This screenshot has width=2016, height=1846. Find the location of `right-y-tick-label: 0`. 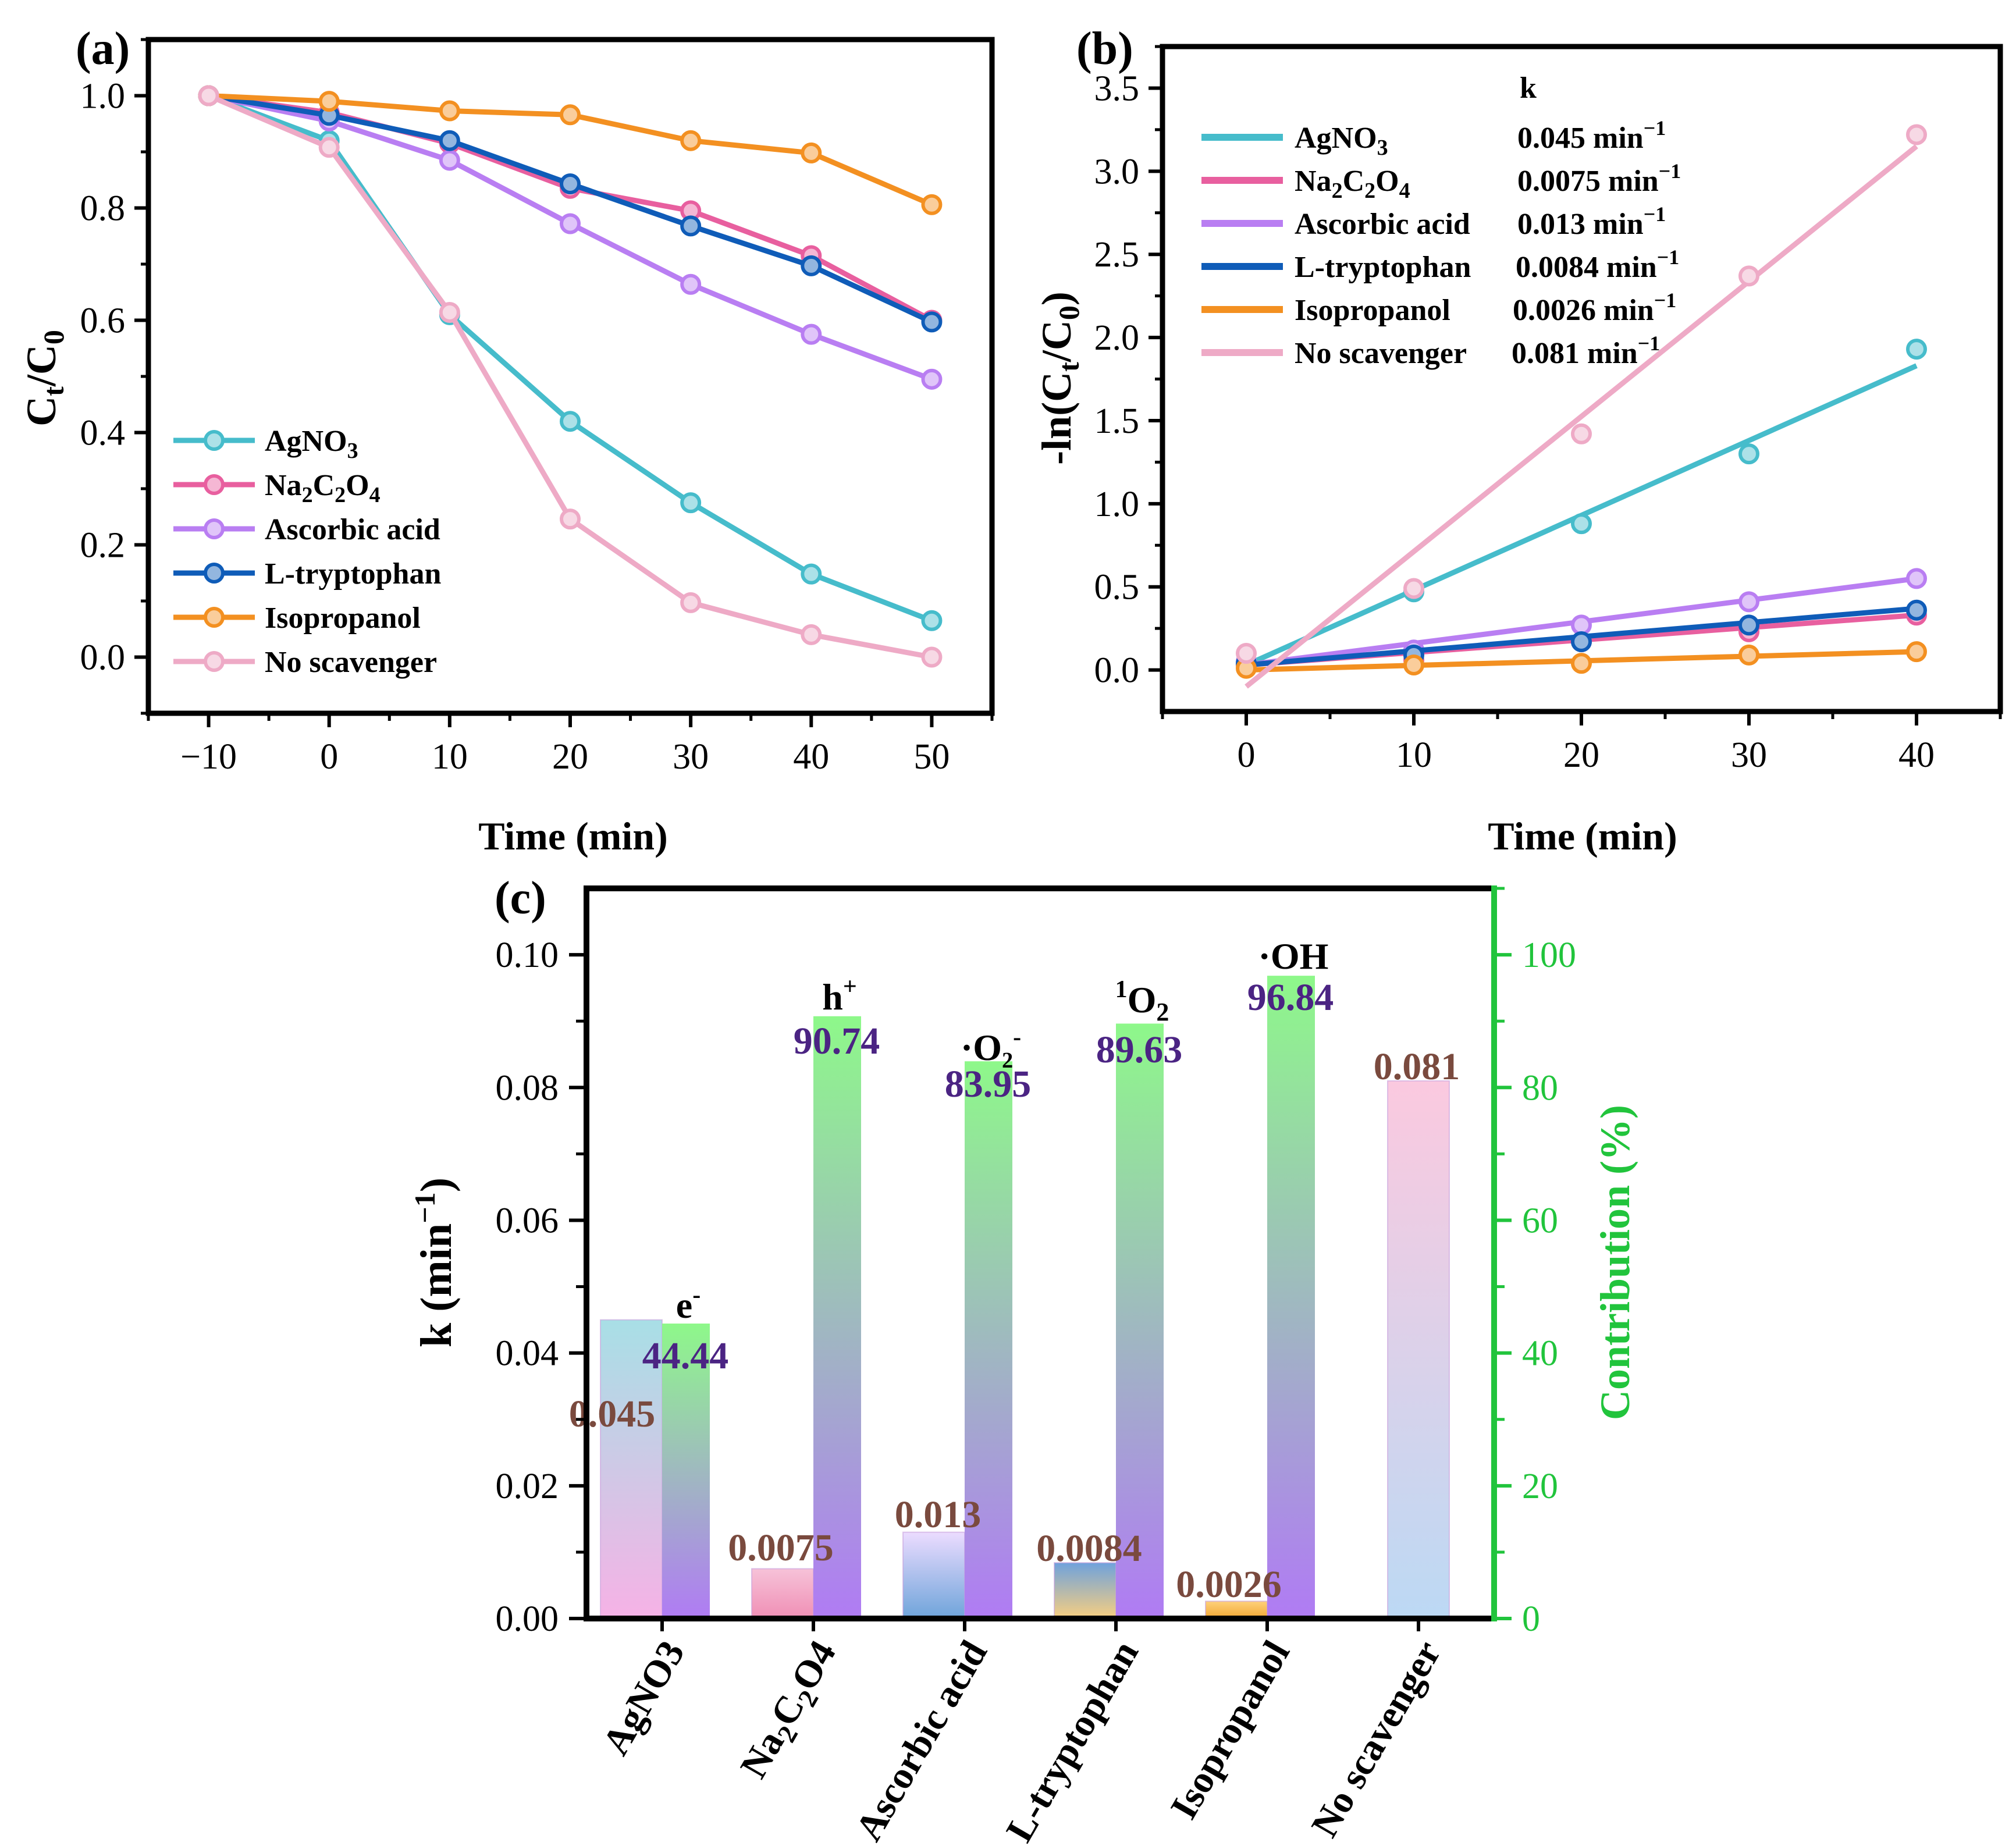

right-y-tick-label: 0 is located at coordinates (1531, 1619).